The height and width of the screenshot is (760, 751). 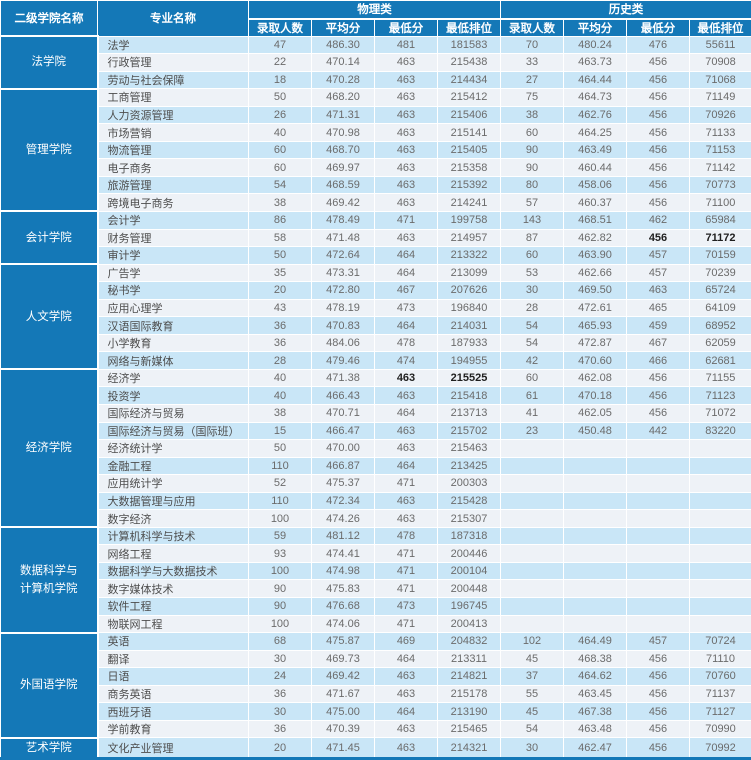 I want to click on value-cell: 470.83, so click(x=343, y=326).